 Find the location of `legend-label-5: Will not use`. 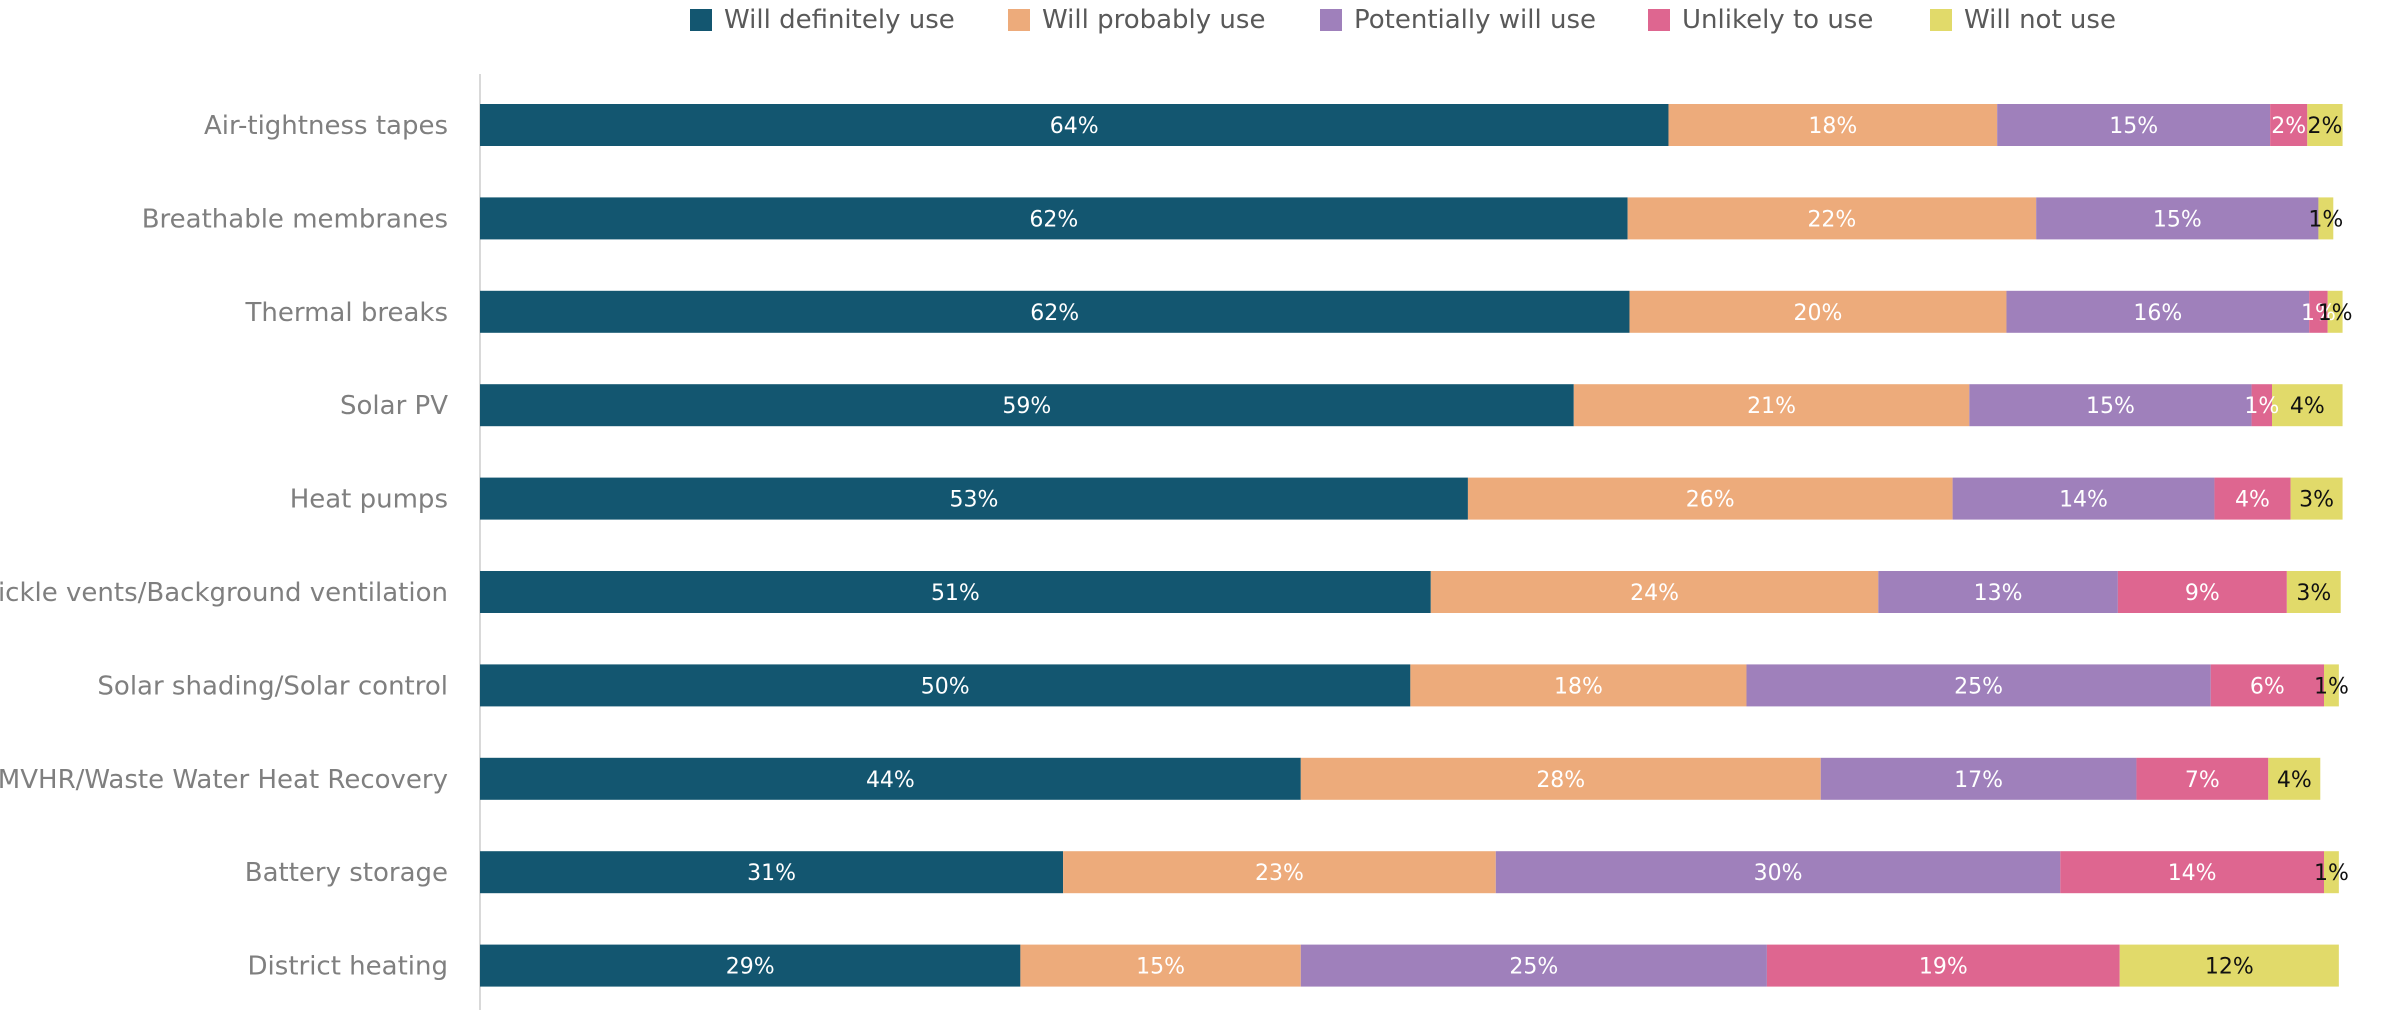

legend-label-5: Will not use is located at coordinates (2040, 20).